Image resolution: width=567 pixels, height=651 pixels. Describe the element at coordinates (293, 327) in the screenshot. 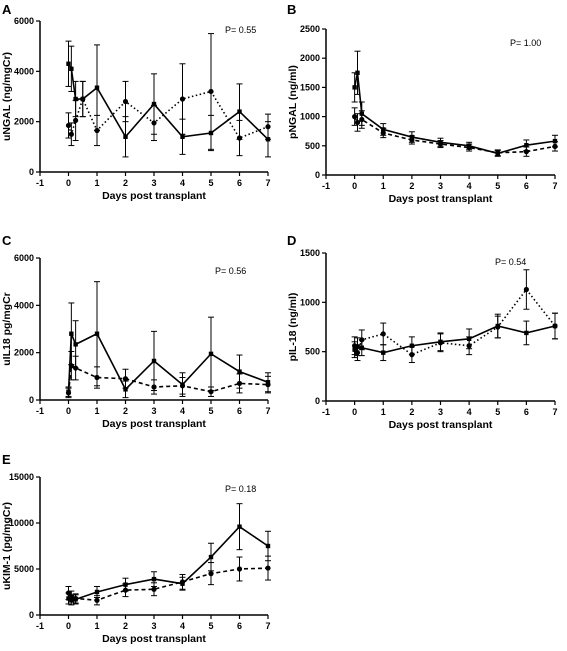

I see `y-axis-label: pIL-18 (ng/ml)` at that location.